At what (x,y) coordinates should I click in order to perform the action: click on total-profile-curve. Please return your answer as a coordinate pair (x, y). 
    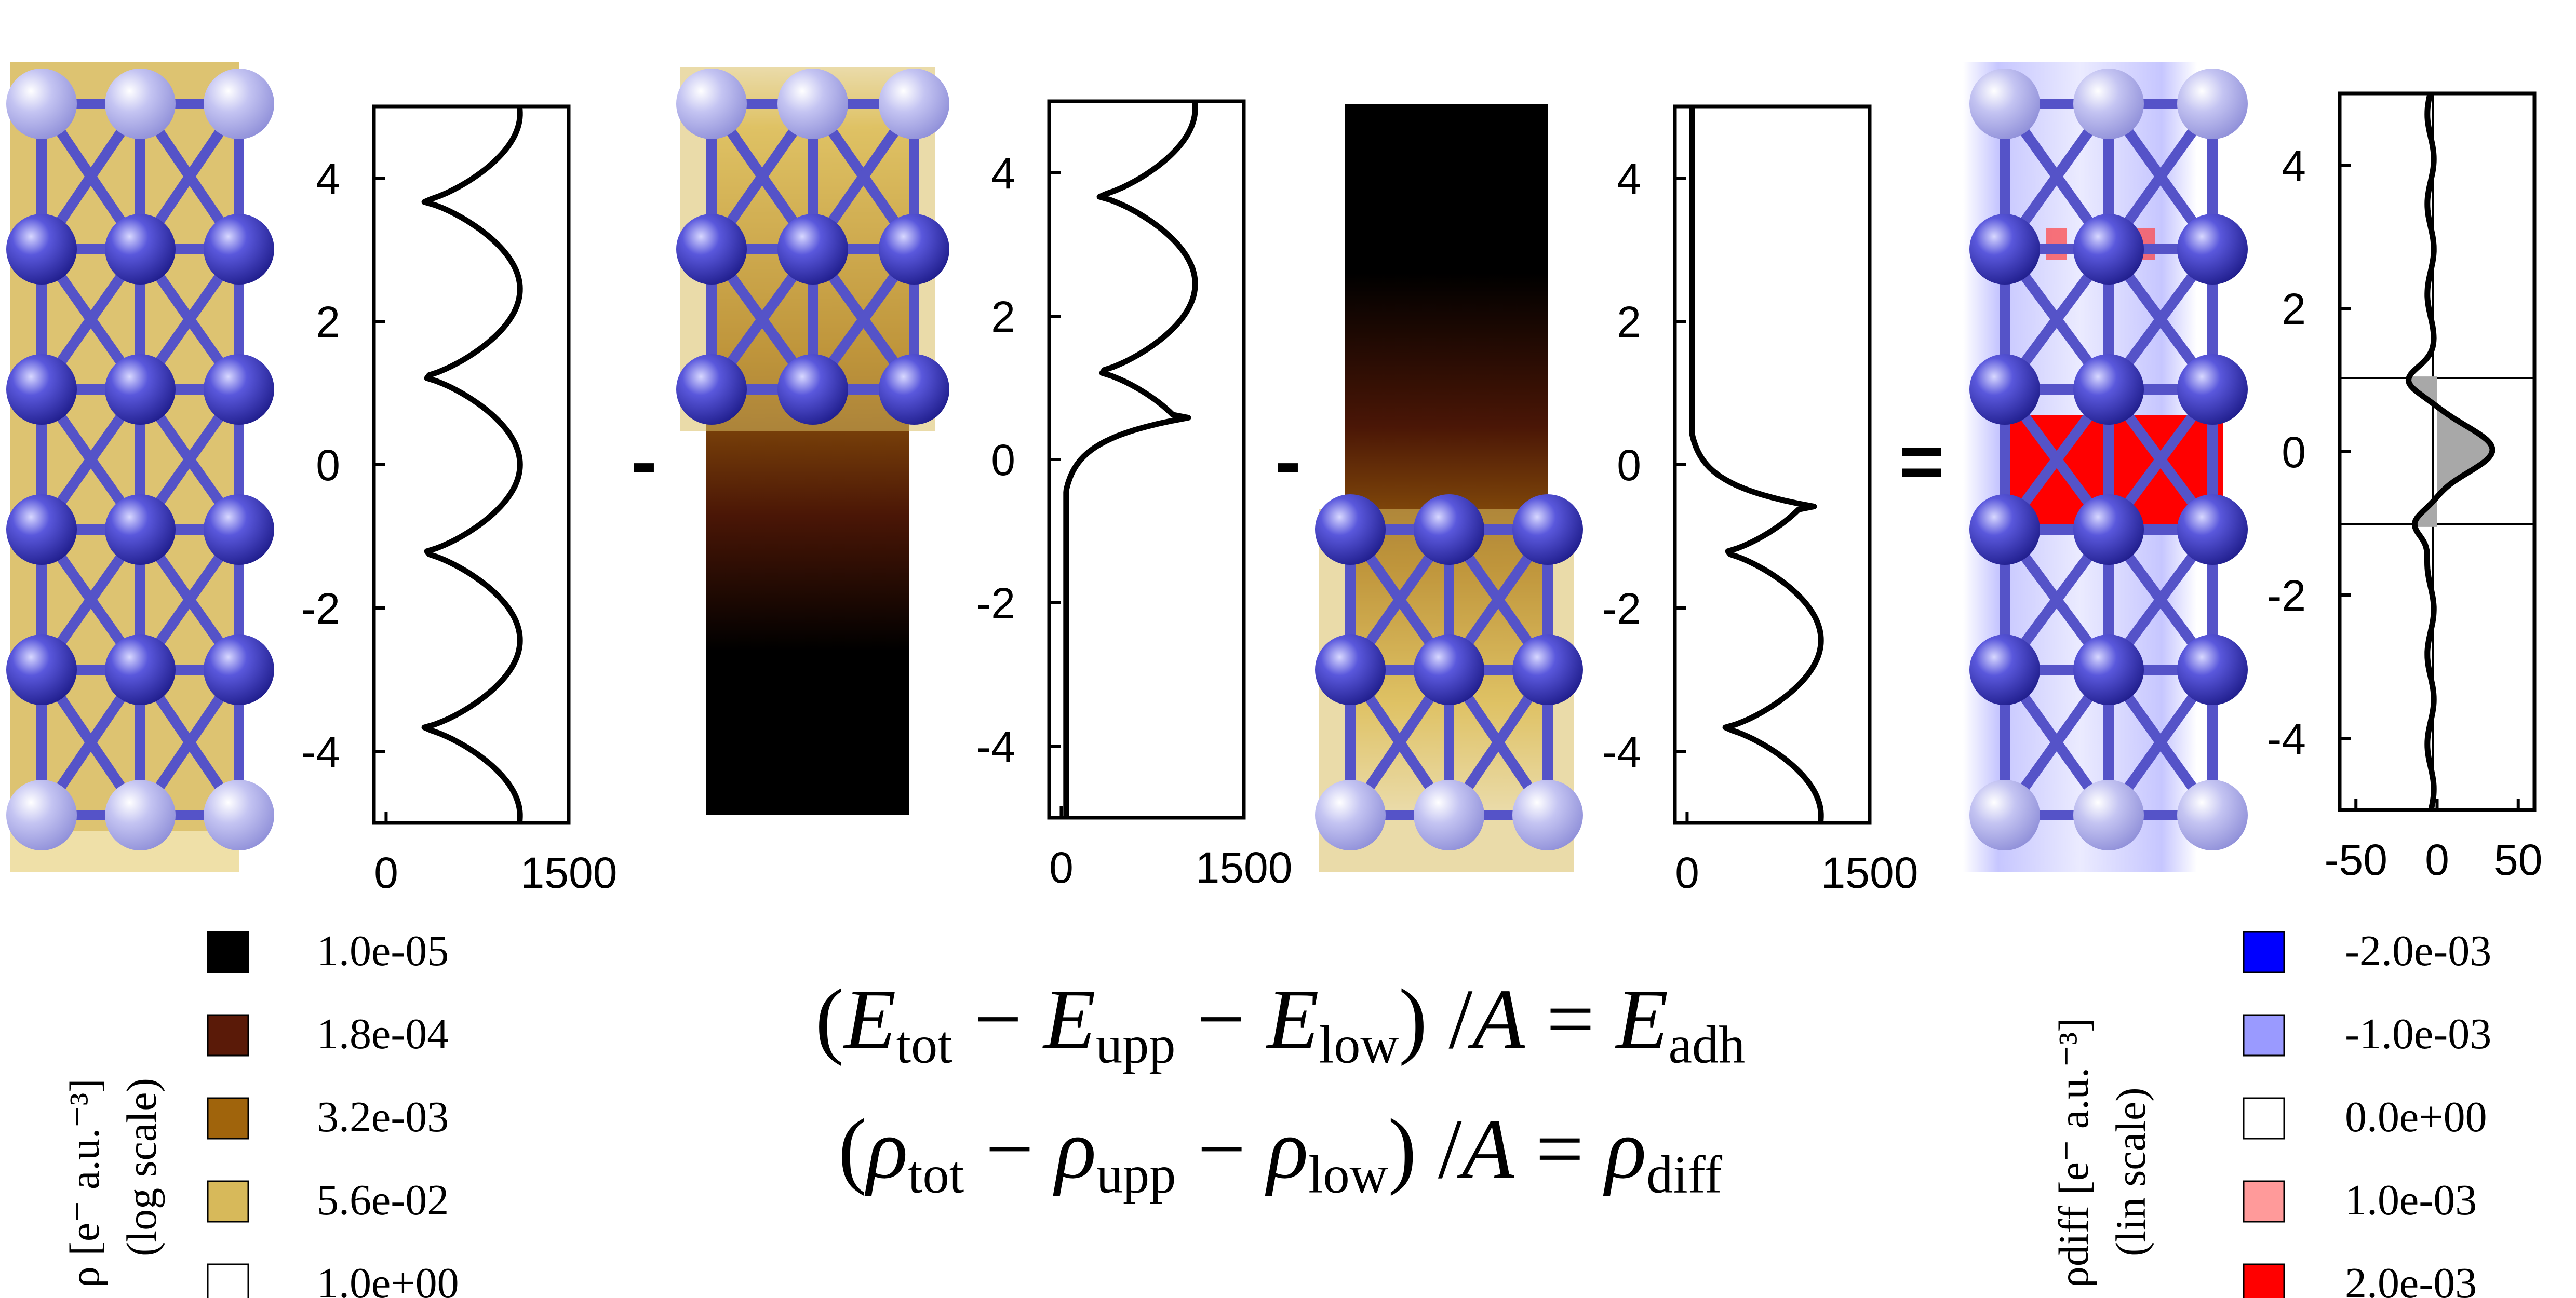
    Looking at the image, I should click on (472, 464).